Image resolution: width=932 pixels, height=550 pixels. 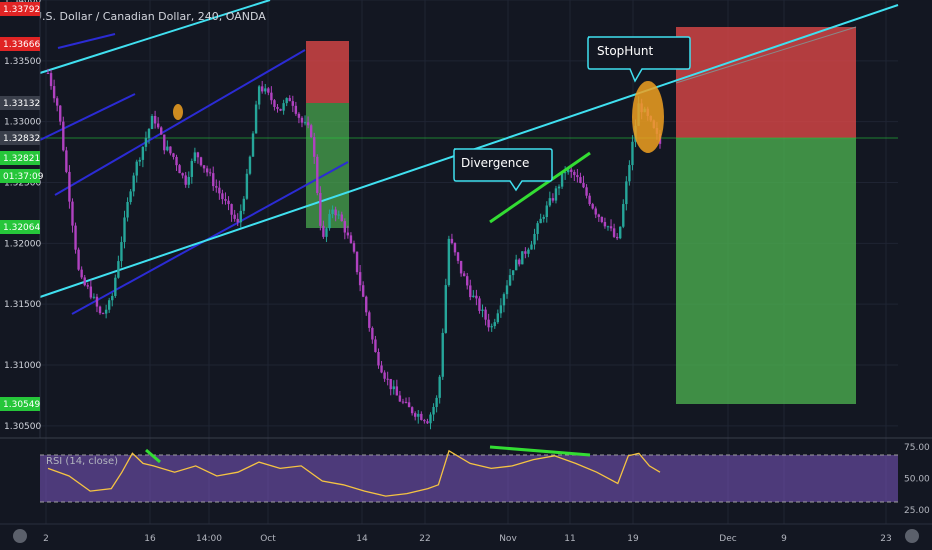 I want to click on divergence-label: Divergence, so click(x=495, y=163).